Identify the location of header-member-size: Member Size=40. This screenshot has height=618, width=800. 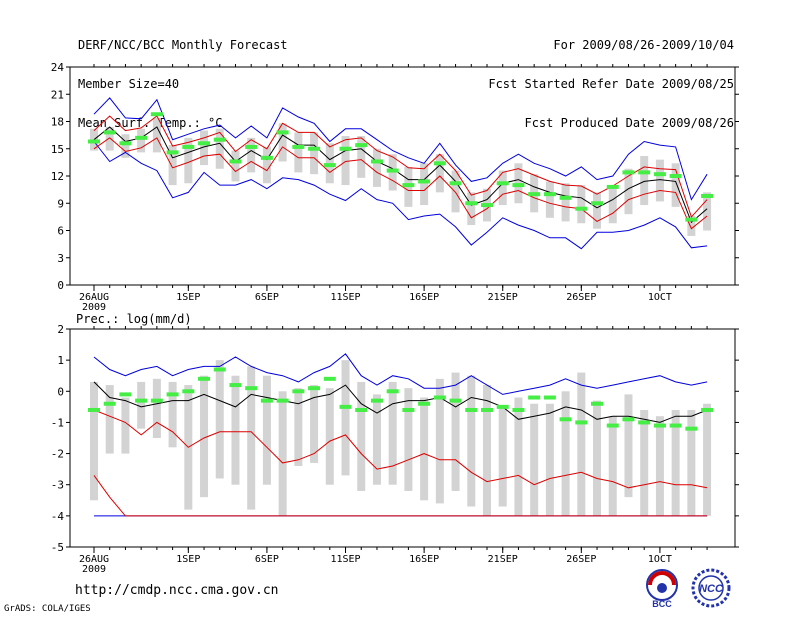
(129, 84).